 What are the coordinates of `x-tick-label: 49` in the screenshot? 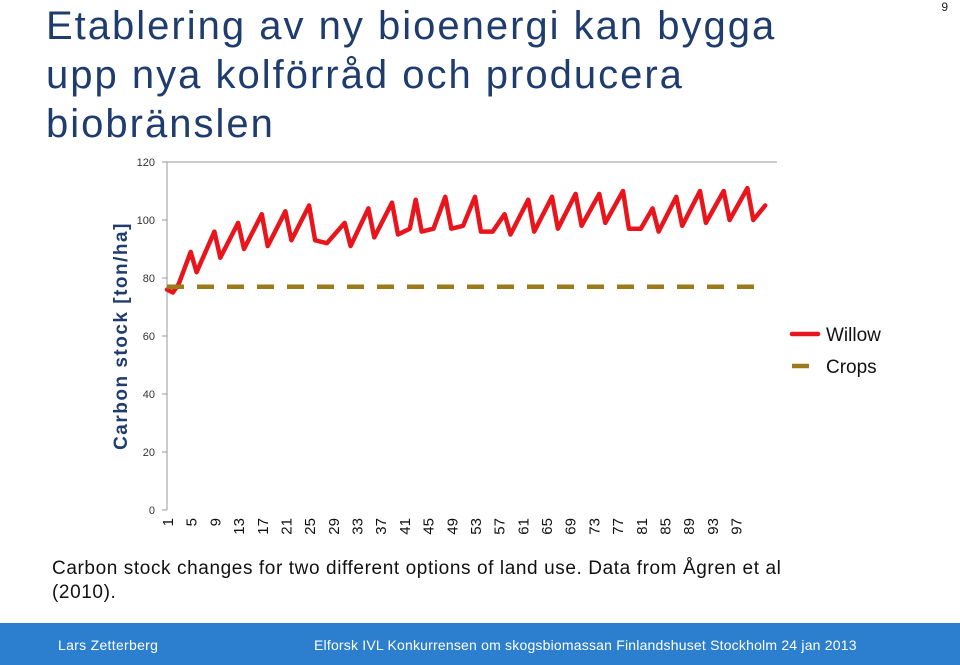 It's located at (452, 526).